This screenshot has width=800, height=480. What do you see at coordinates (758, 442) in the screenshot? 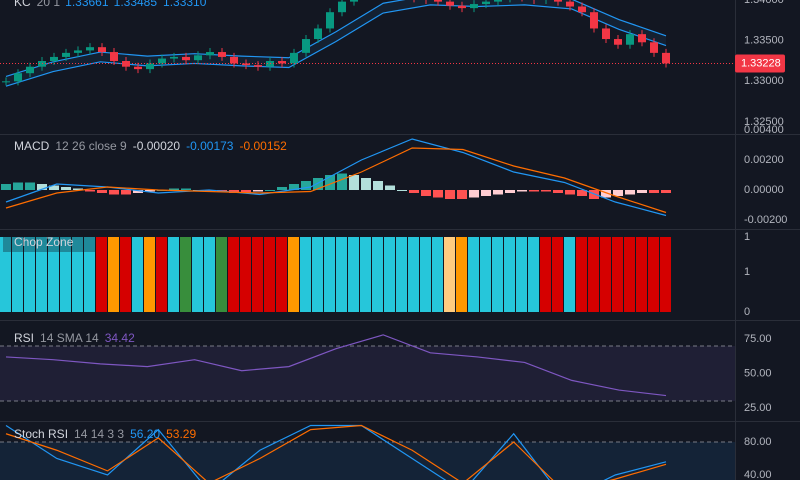
I see `axis-label: 80.00` at bounding box center [758, 442].